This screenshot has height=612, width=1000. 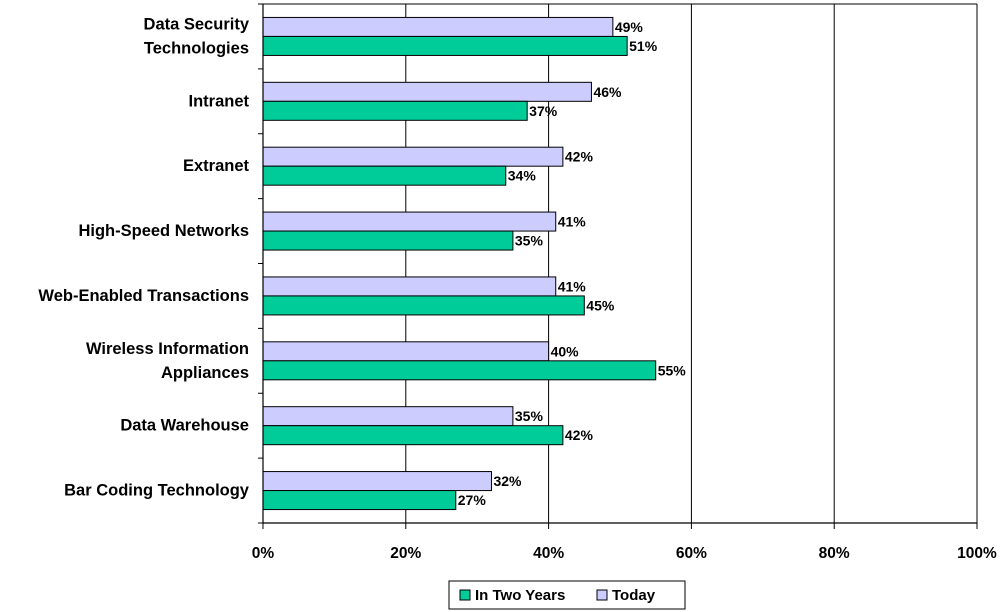 What do you see at coordinates (205, 373) in the screenshot?
I see `category-label: Appliances` at bounding box center [205, 373].